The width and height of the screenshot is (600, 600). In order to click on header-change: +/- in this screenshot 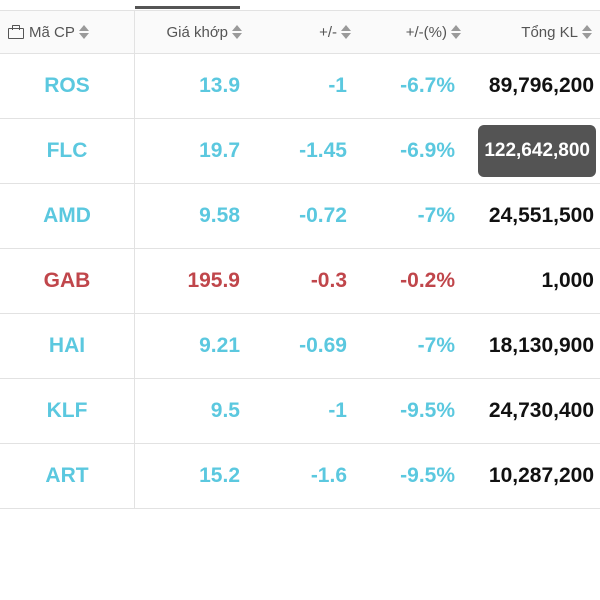, I will do `click(302, 32)`.